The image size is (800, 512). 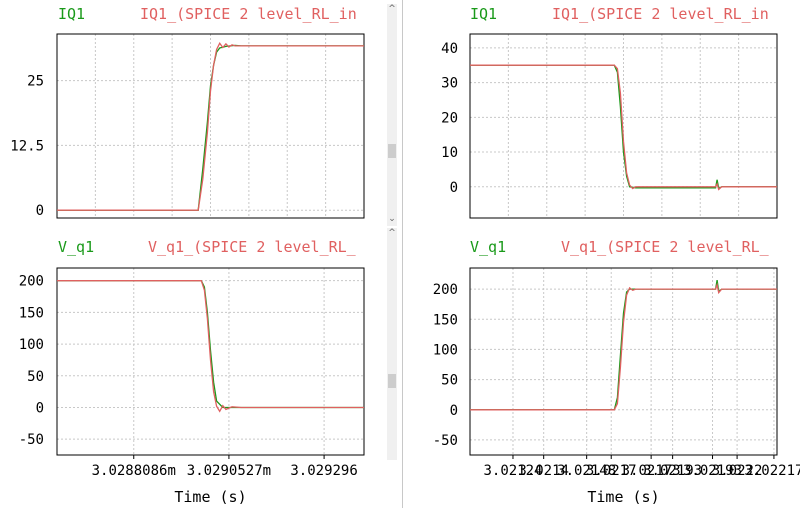 I want to click on xtick-left-bottom-2: 3.029296, so click(x=323, y=471).